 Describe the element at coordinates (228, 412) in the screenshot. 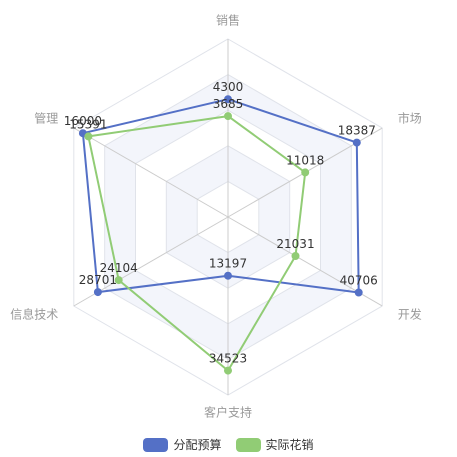

I see `axis-name-3: 客户支持` at that location.